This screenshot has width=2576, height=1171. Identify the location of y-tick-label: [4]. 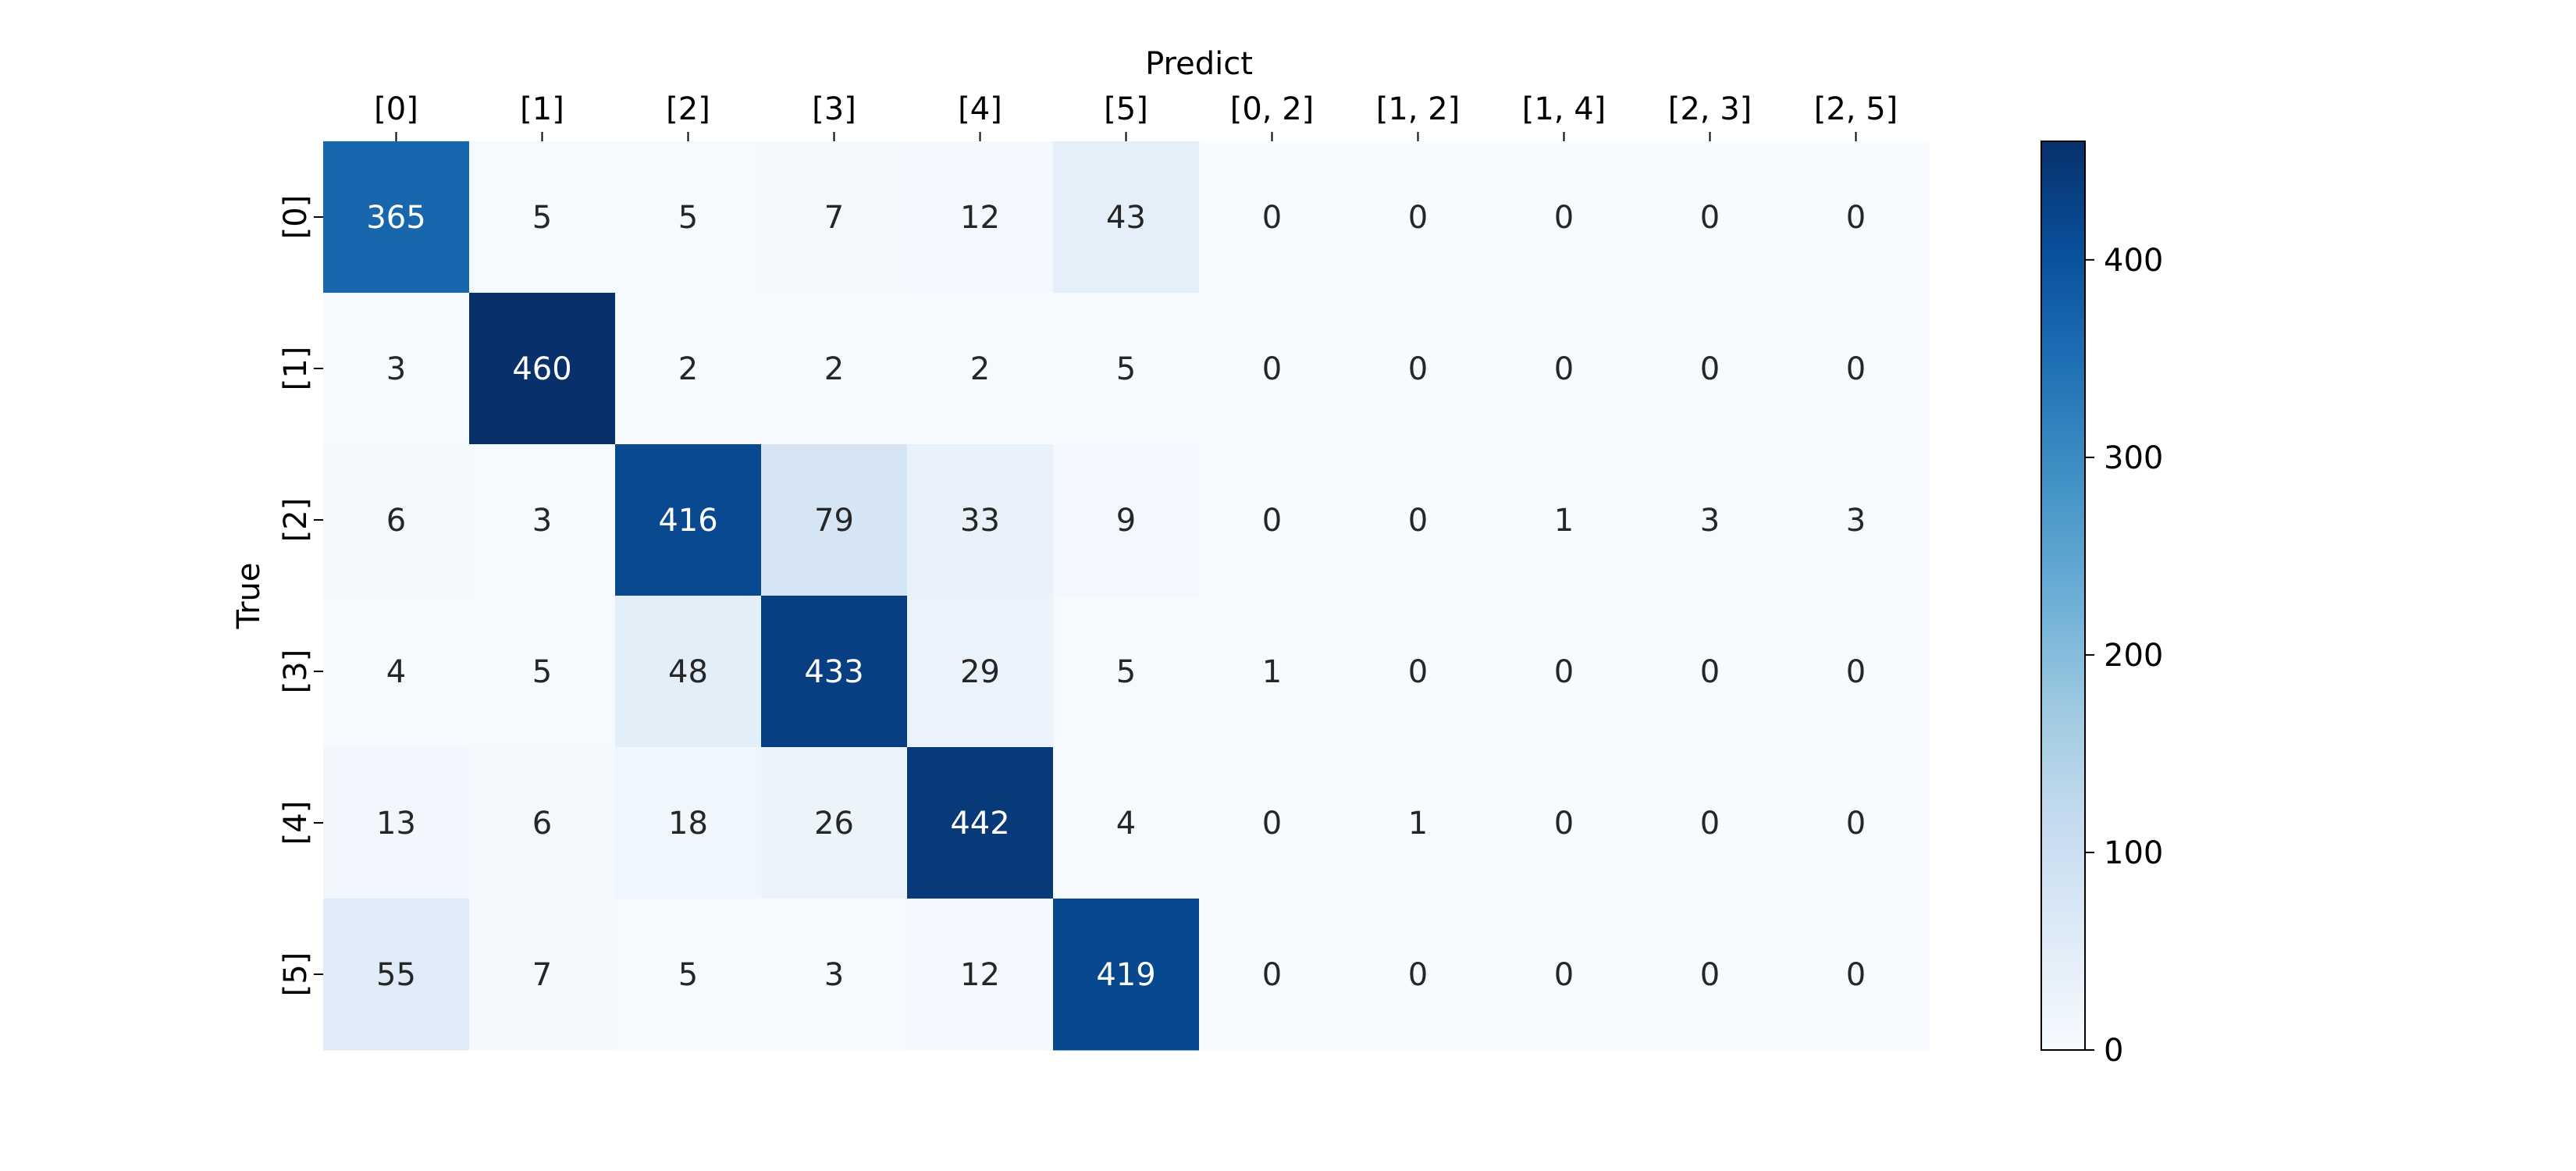
(296, 823).